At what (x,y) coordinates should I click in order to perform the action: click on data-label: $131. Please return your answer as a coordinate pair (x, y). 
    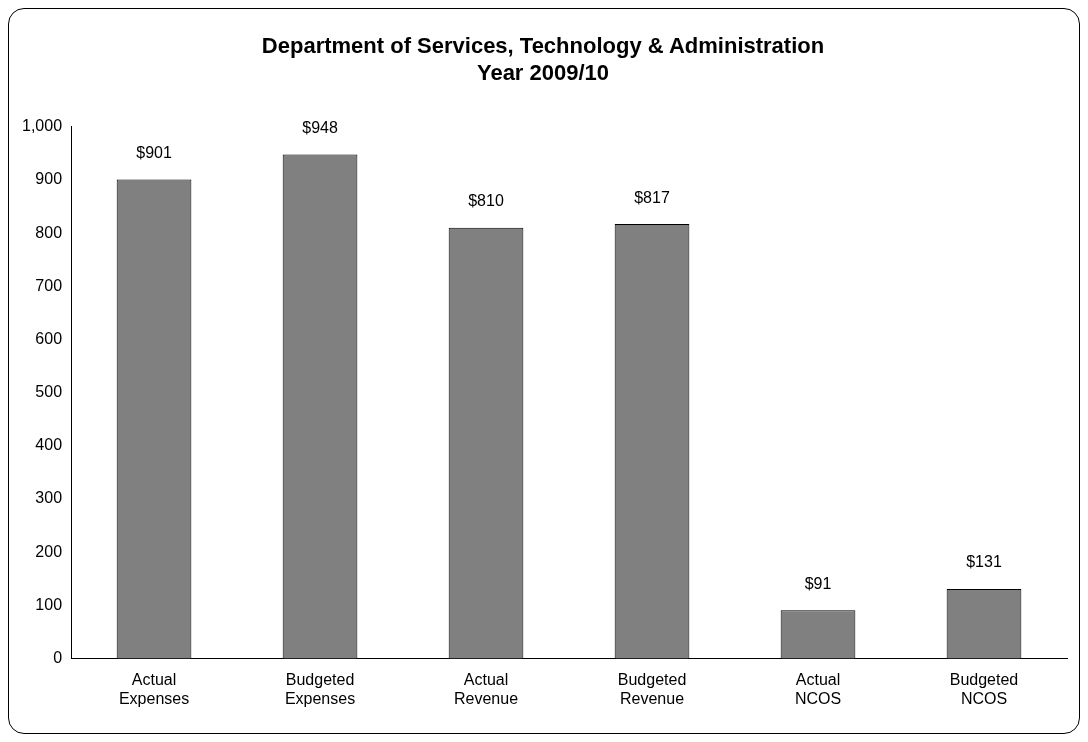
    Looking at the image, I should click on (984, 562).